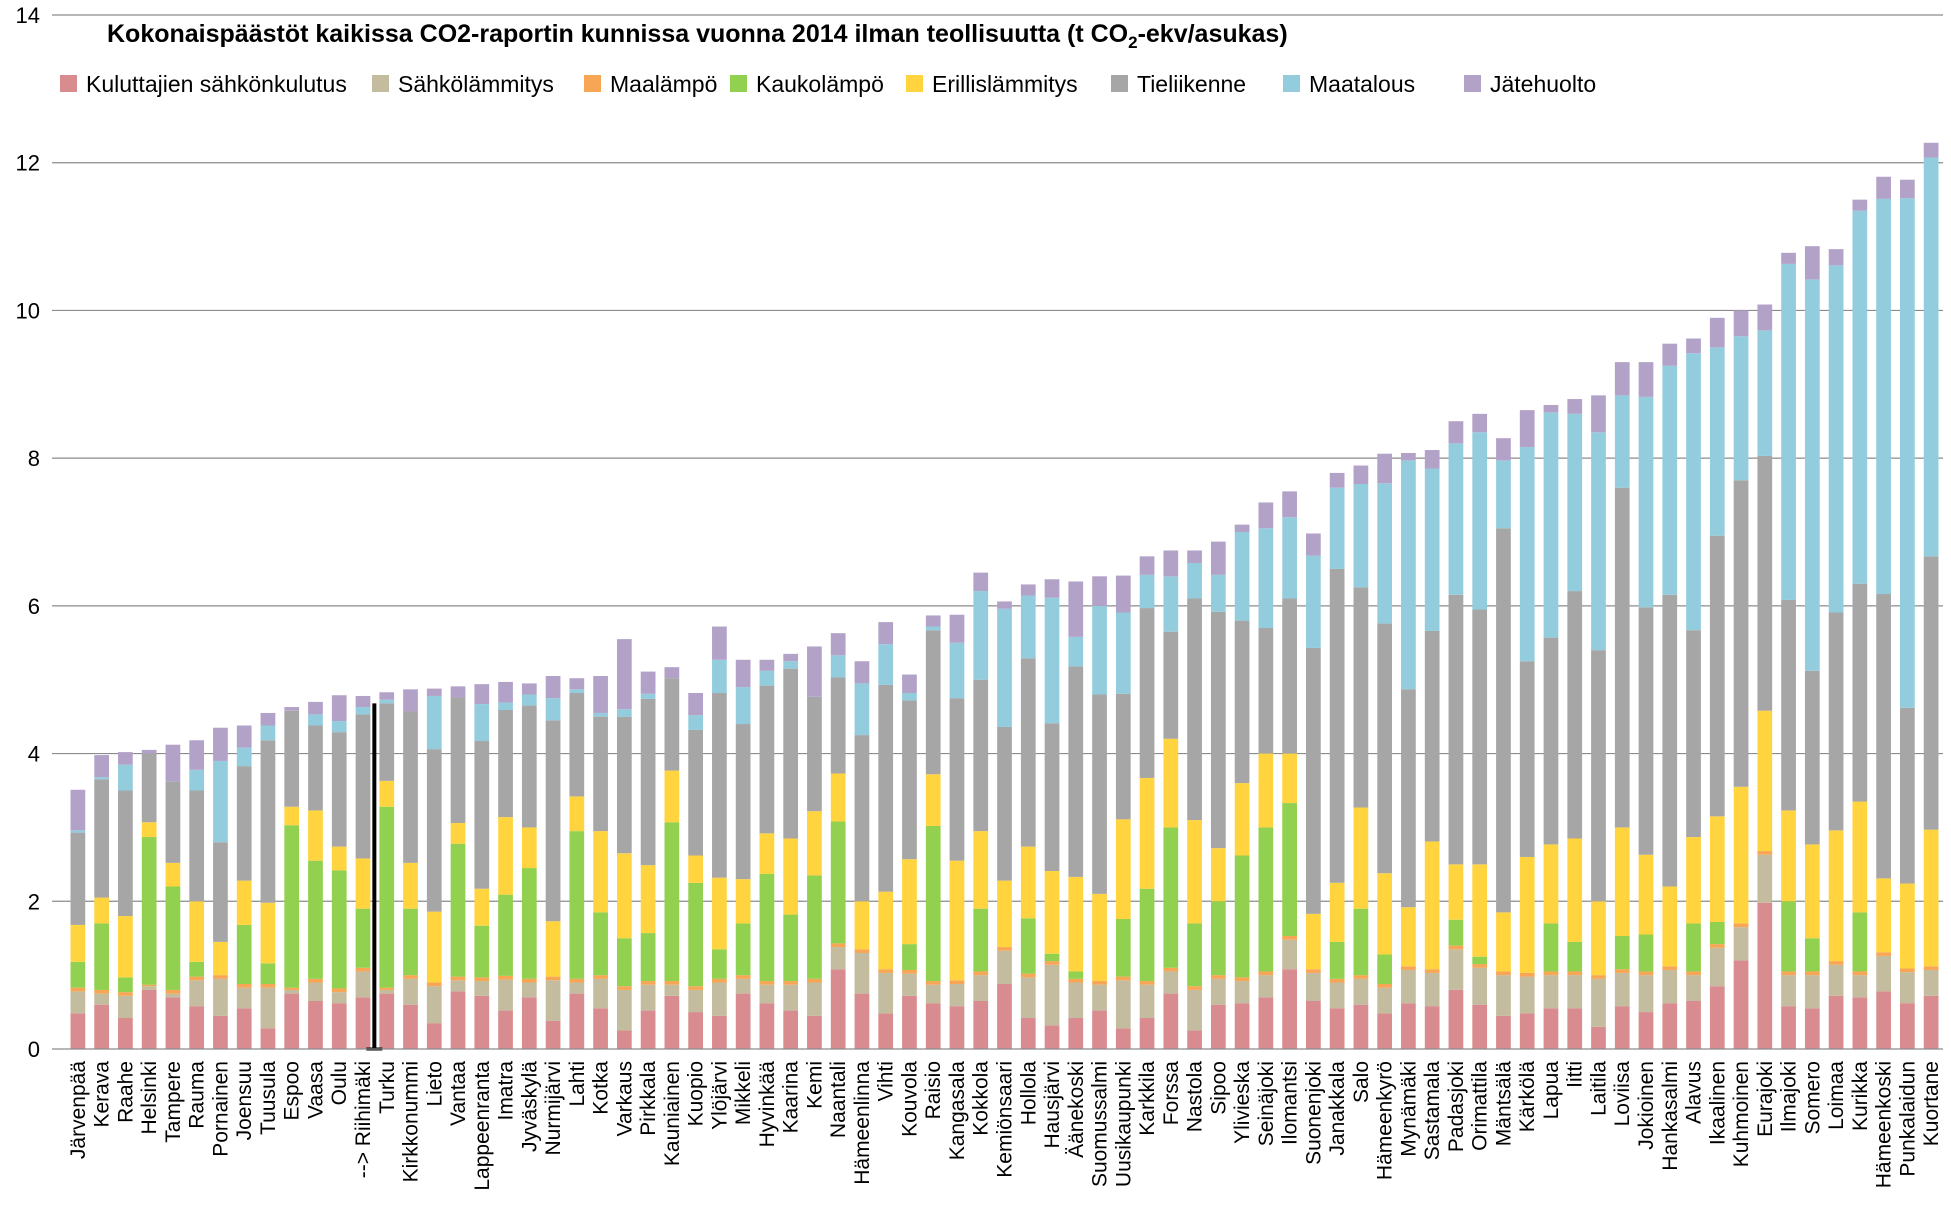 This screenshot has width=1951, height=1222. Describe the element at coordinates (1551, 1090) in the screenshot. I see `x-tick-label-62: Lapua` at that location.